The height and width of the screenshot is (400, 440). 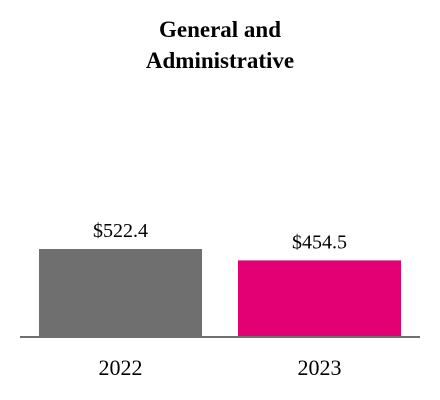 What do you see at coordinates (220, 29) in the screenshot?
I see `chart-title-line-1: General and` at bounding box center [220, 29].